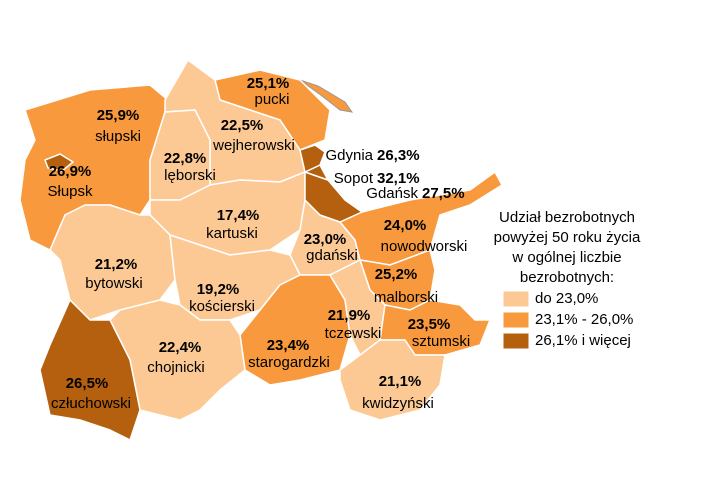 This screenshot has height=499, width=710. What do you see at coordinates (332, 255) in the screenshot?
I see `region-name: gdański` at bounding box center [332, 255].